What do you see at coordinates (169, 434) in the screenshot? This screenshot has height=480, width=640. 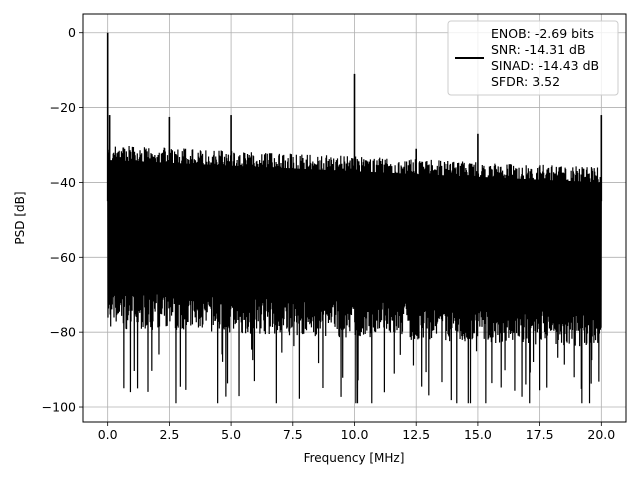 I see `x-tick-label: 2.5` at bounding box center [169, 434].